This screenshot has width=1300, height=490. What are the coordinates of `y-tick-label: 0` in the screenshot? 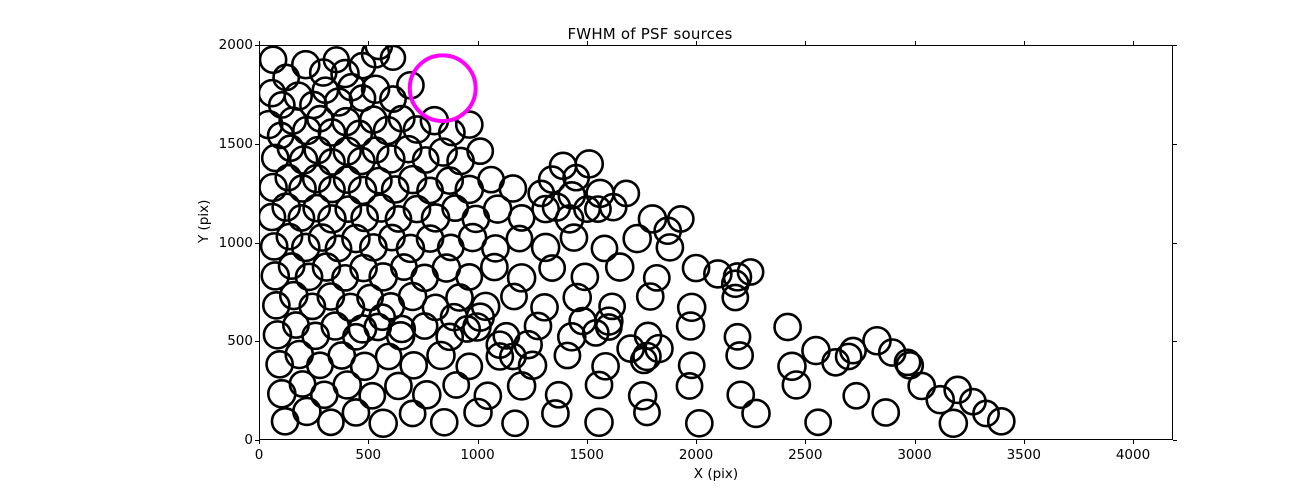 It's located at (248, 440).